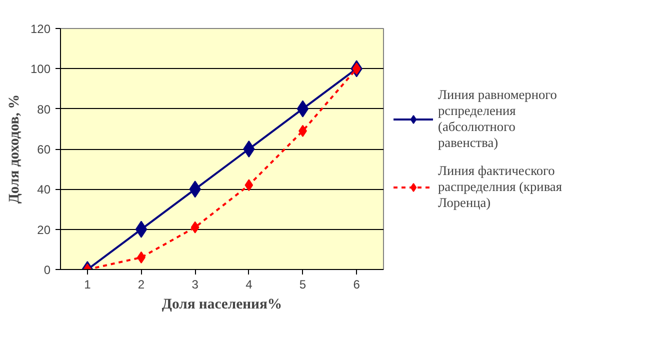  What do you see at coordinates (195, 285) in the screenshot?
I see `x-tick-label: 3` at bounding box center [195, 285].